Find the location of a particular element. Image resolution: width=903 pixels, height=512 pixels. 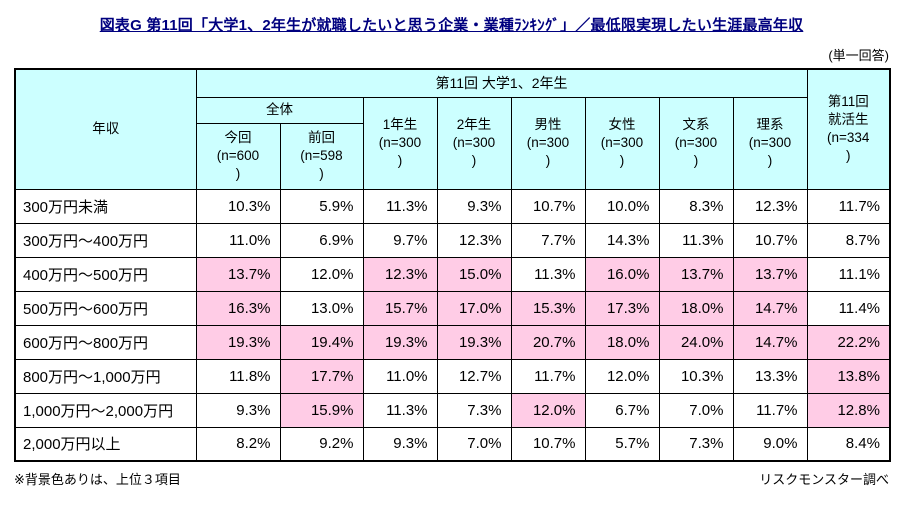

value-cell: 9.0% is located at coordinates (770, 444).